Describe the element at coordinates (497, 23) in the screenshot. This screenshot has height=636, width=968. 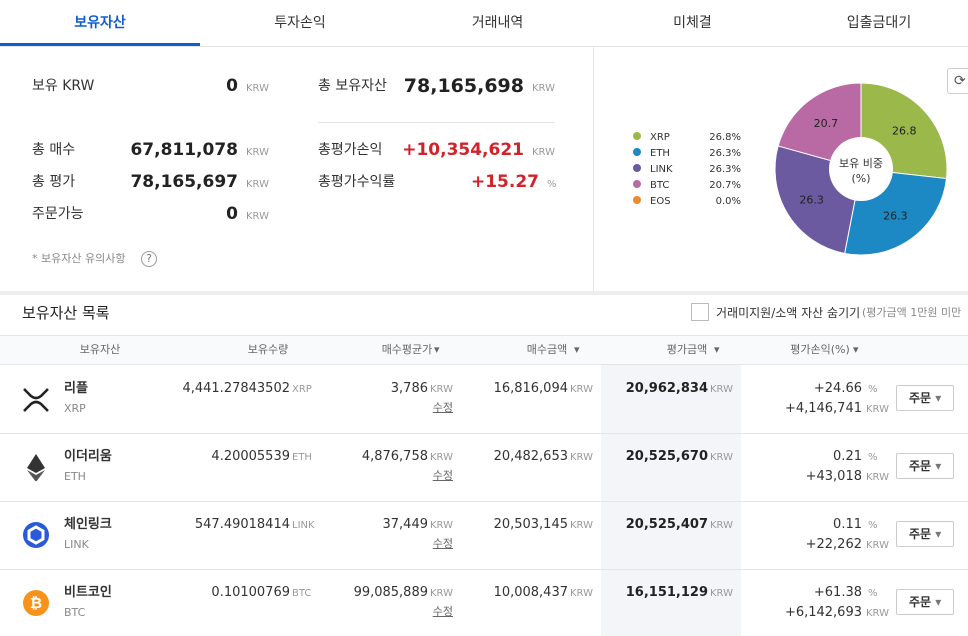
I see `tab: 거래내역` at that location.